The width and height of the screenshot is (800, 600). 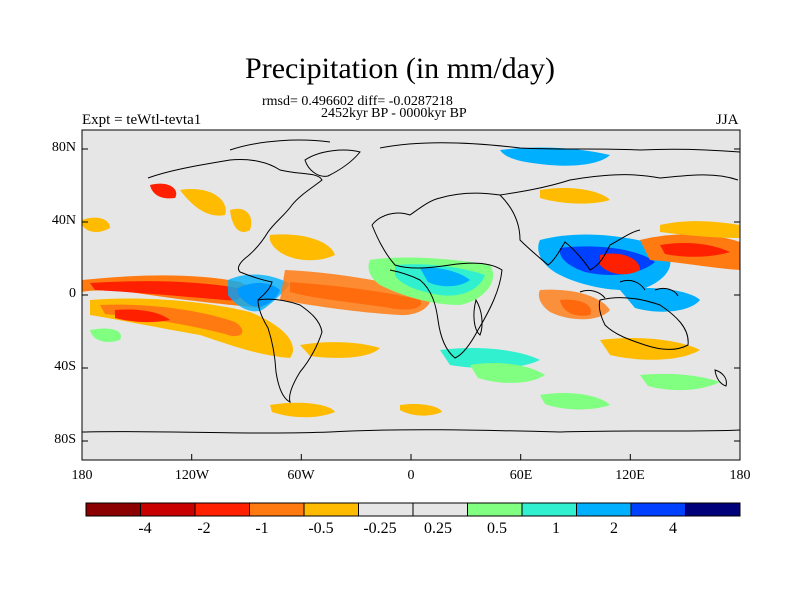 I want to click on x-label-180w: 180, so click(x=82, y=475).